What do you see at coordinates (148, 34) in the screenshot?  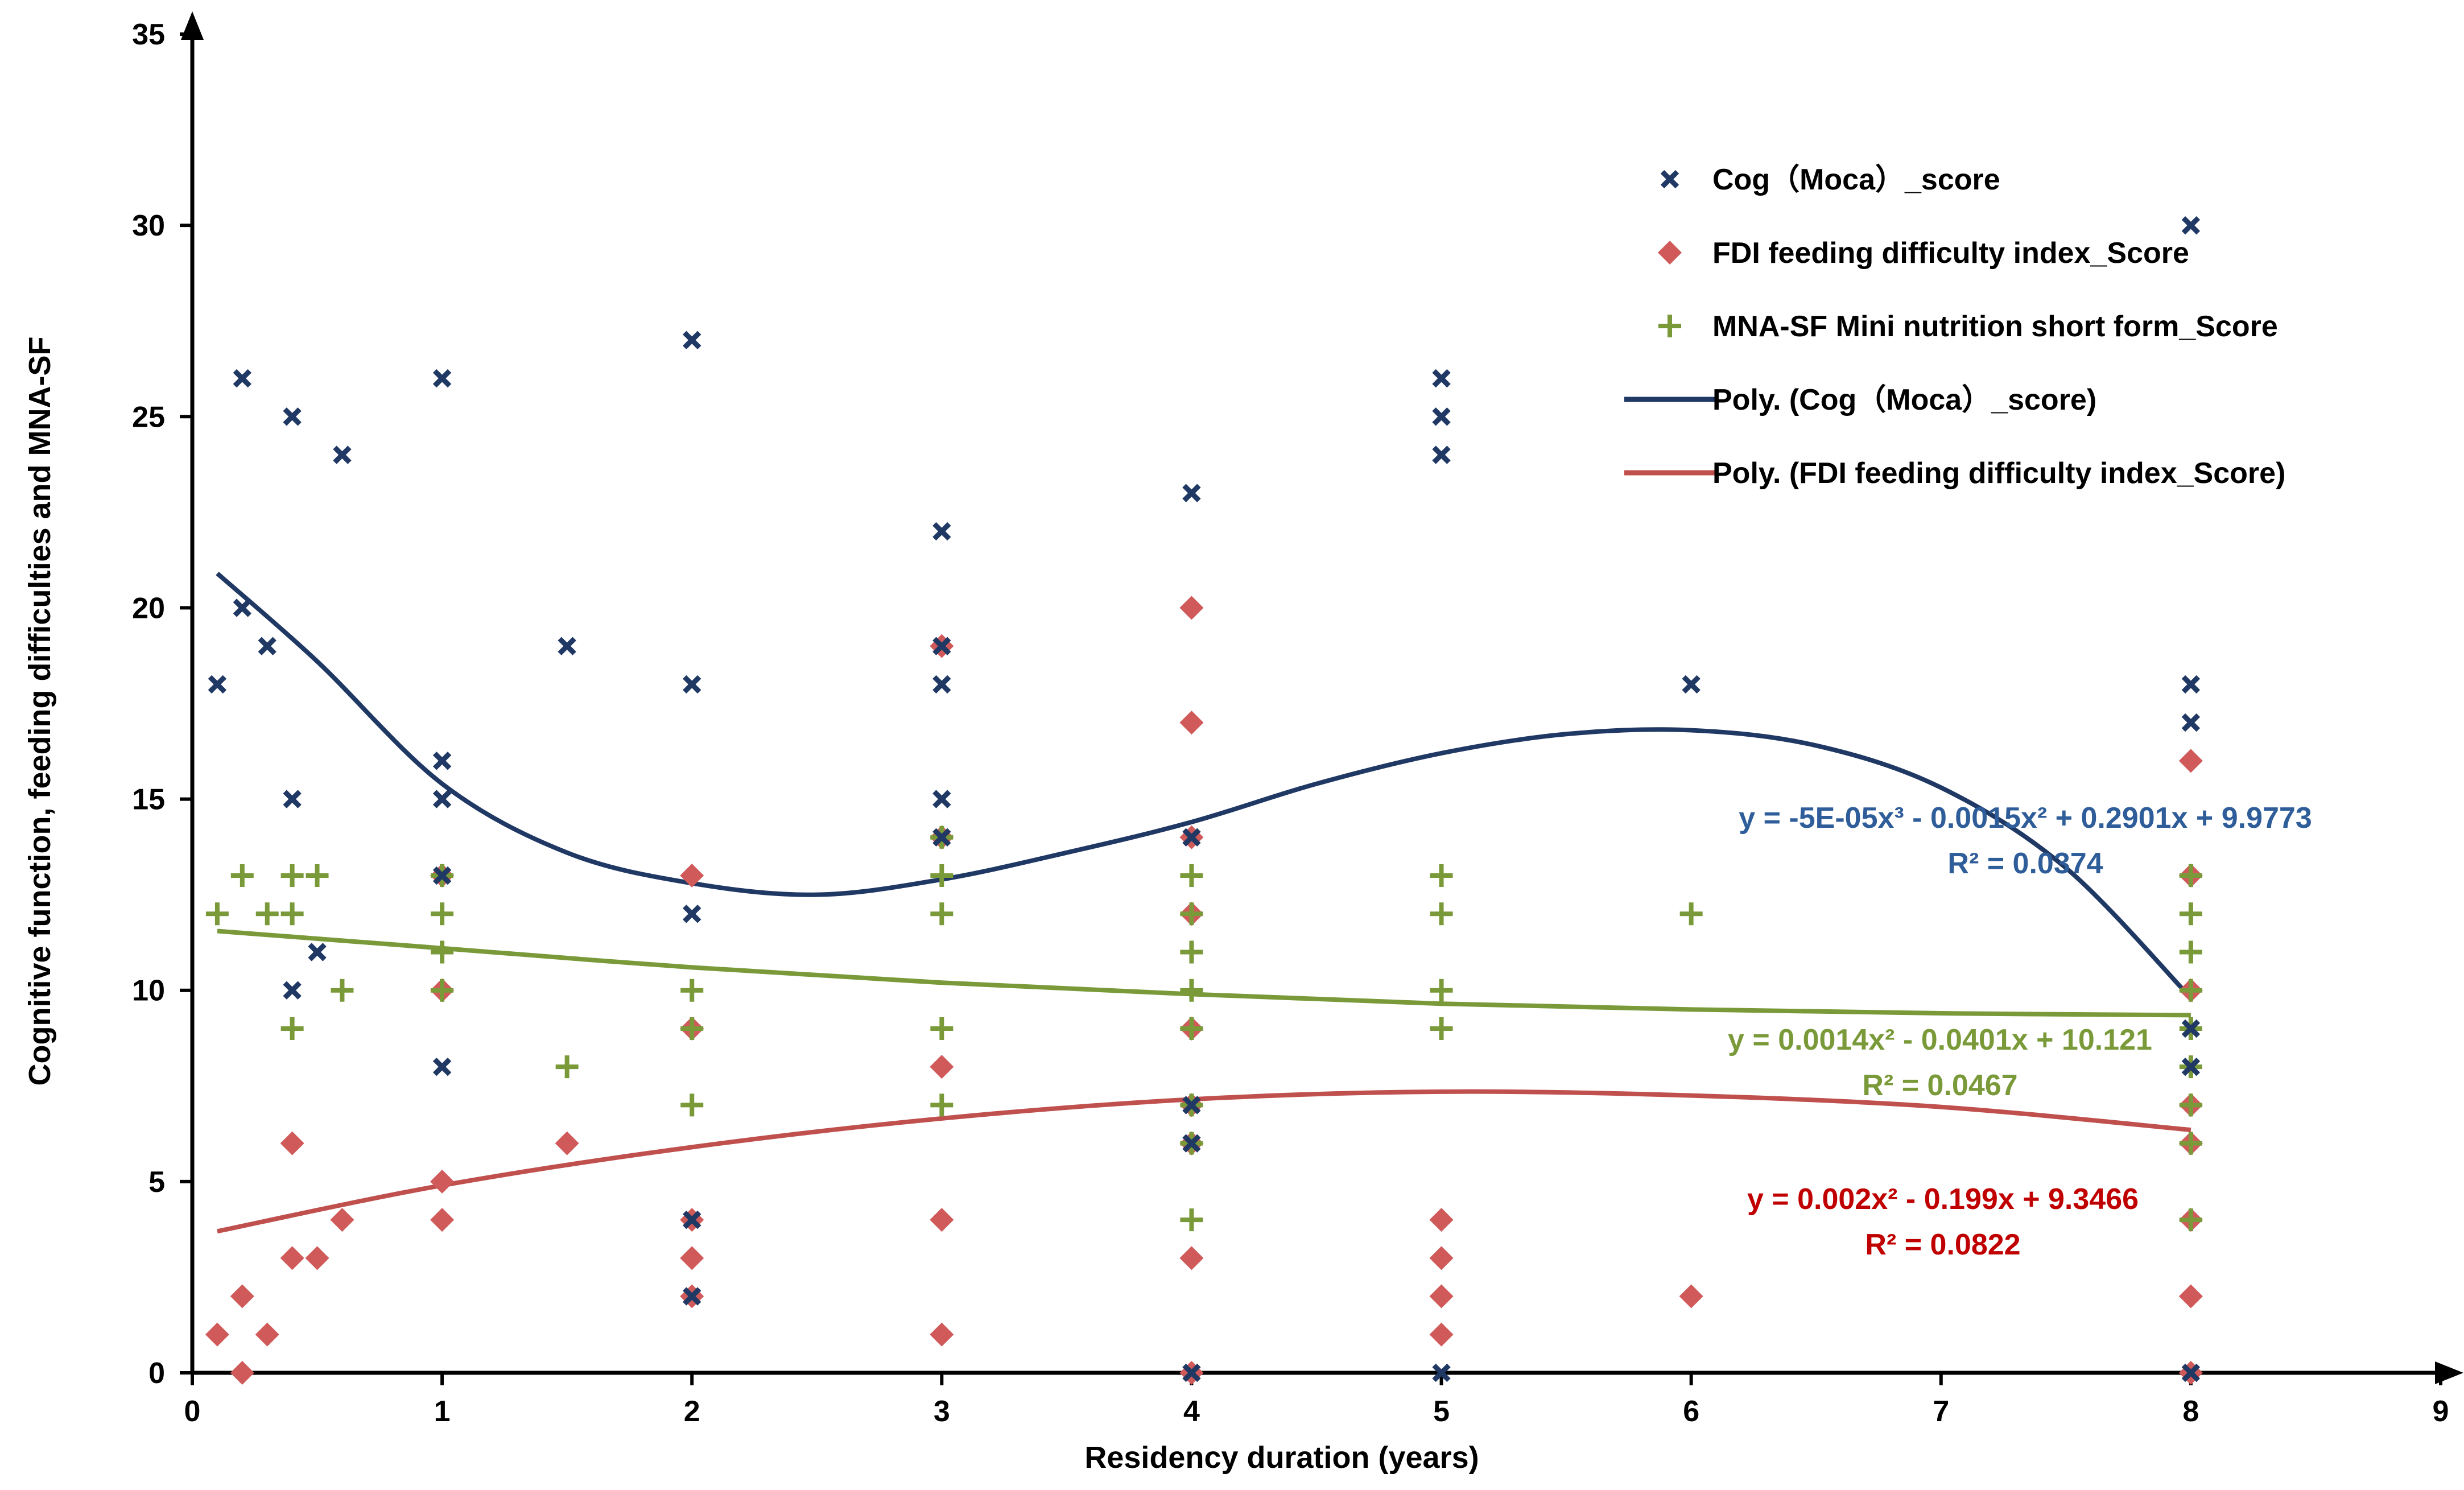 I see `y-tick-label: 35` at bounding box center [148, 34].